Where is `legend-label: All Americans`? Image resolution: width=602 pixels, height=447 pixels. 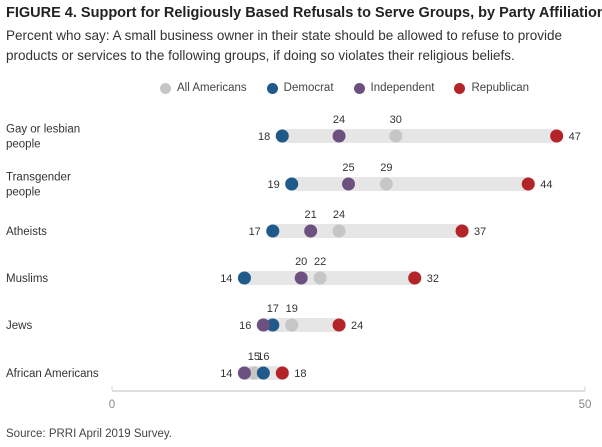 legend-label: All Americans is located at coordinates (212, 88).